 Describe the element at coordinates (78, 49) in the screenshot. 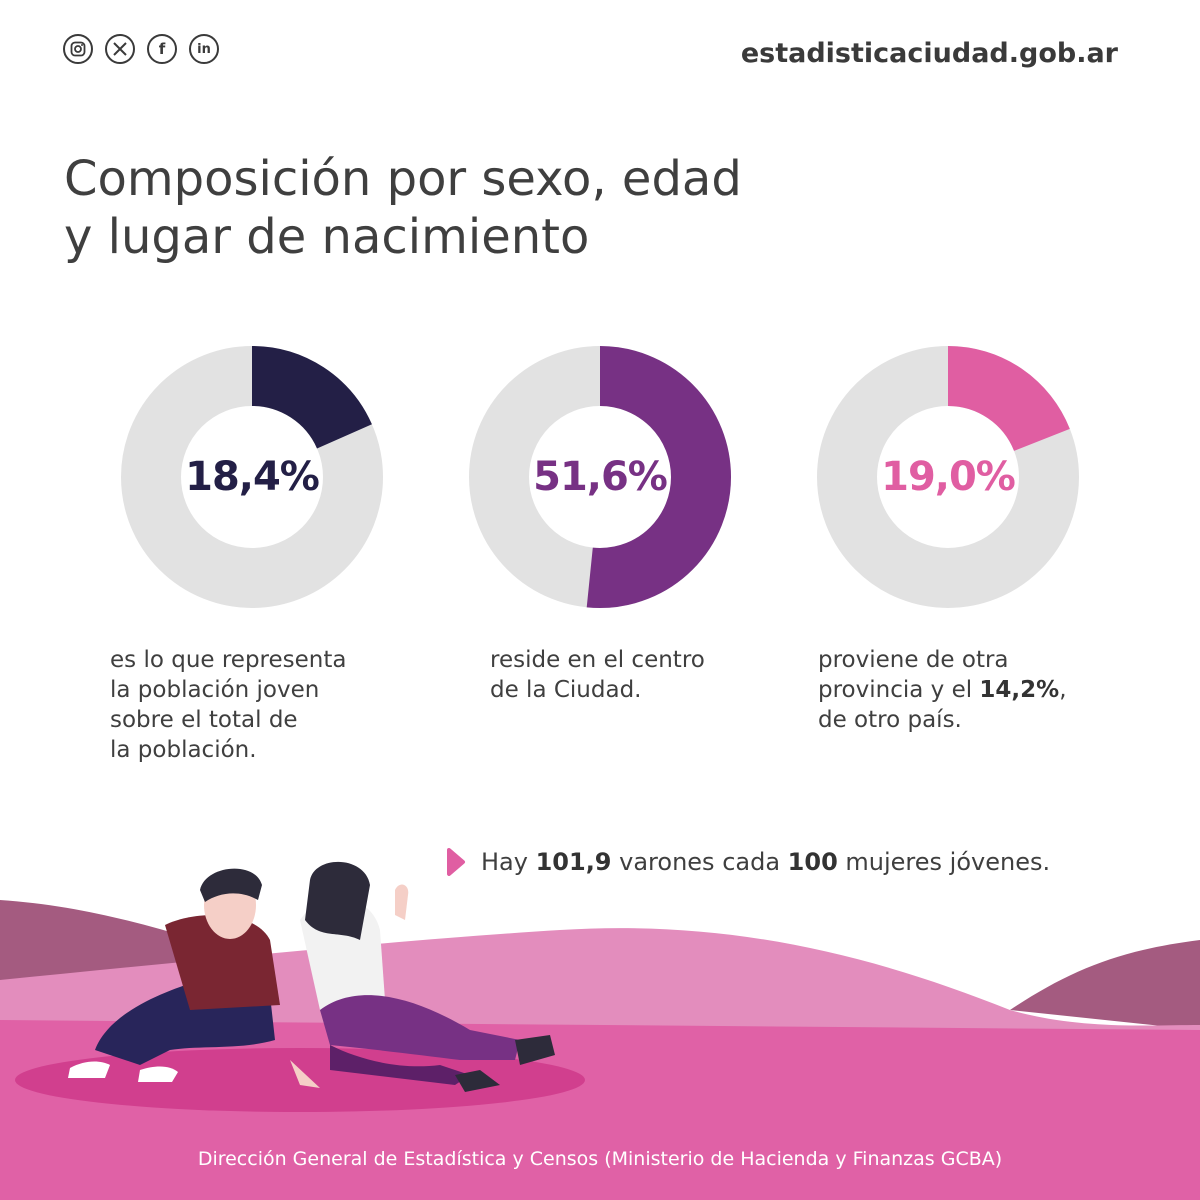

I see `instagram-icon` at that location.